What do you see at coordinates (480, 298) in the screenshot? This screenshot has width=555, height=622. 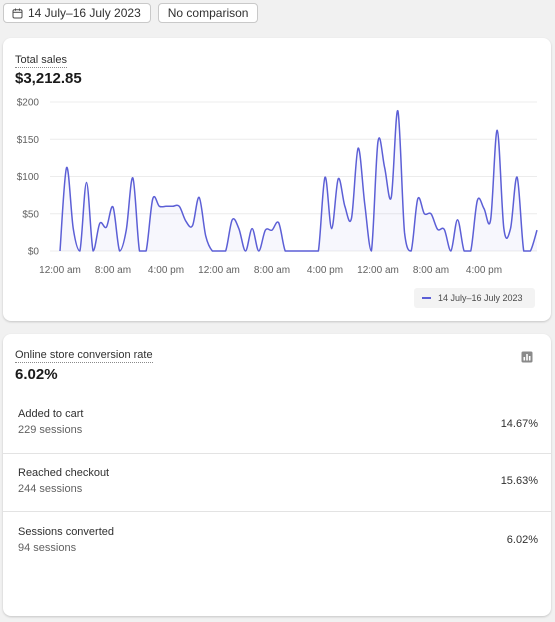 I see `legend-label: 14 July–16 July 2023` at bounding box center [480, 298].